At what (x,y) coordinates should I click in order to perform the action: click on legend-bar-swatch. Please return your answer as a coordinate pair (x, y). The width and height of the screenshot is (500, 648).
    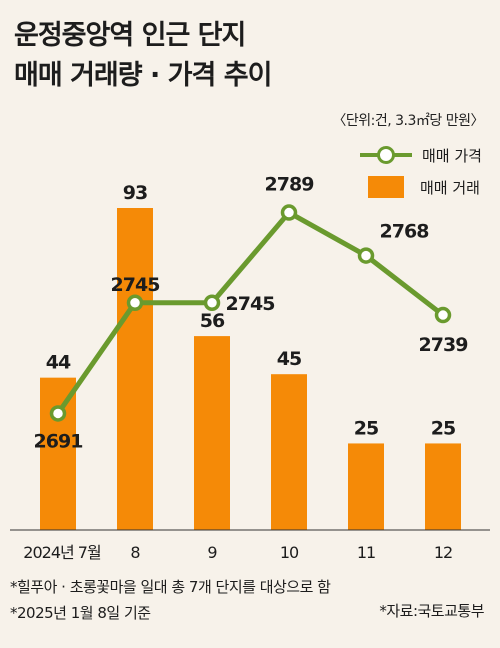
    Looking at the image, I should click on (386, 187).